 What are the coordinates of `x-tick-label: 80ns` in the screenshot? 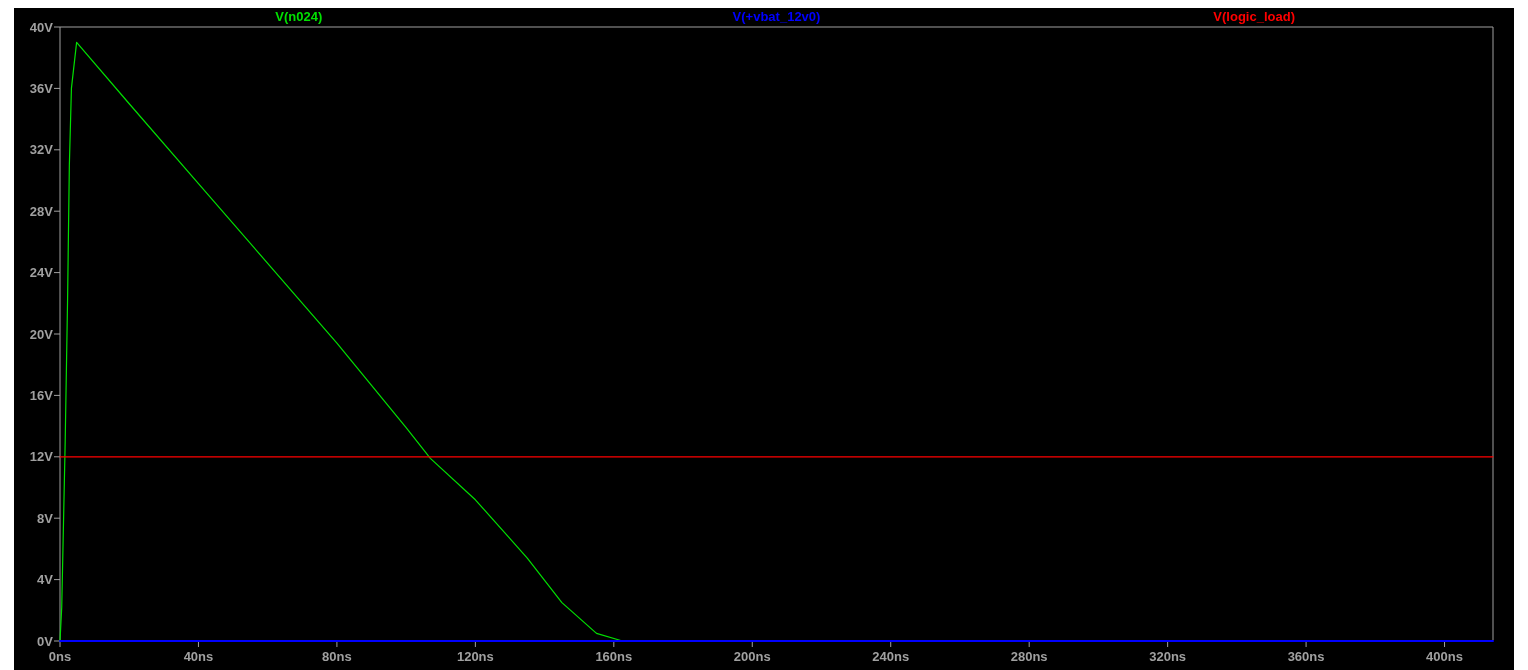 It's located at (337, 656).